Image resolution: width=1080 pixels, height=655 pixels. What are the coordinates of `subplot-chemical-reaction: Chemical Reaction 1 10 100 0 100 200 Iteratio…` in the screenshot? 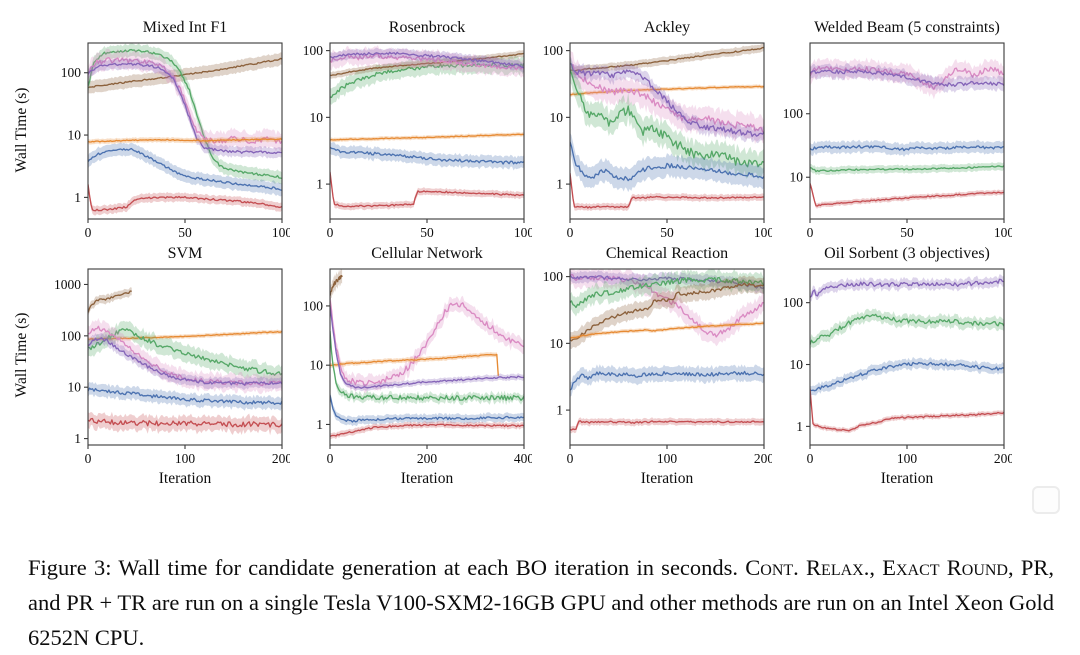 It's located at (648, 365).